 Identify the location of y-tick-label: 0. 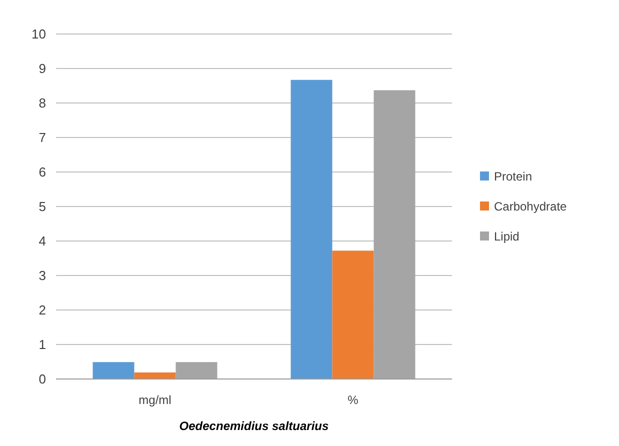
(42, 379).